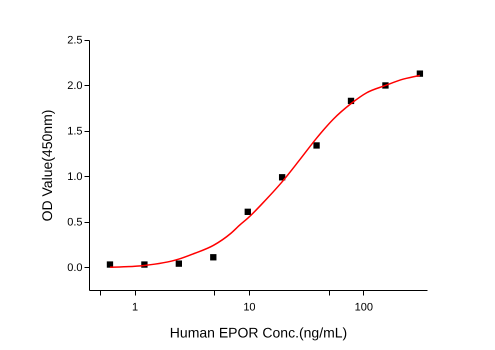  Describe the element at coordinates (74, 268) in the screenshot. I see `y-tick-label: 0.0` at that location.